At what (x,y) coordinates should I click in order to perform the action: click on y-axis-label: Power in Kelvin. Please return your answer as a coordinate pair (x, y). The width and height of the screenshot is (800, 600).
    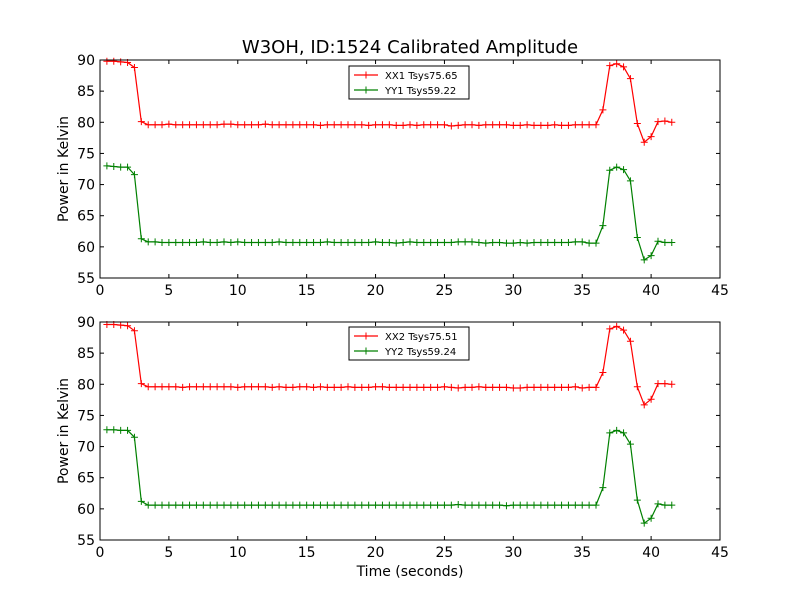
    Looking at the image, I should click on (64, 431).